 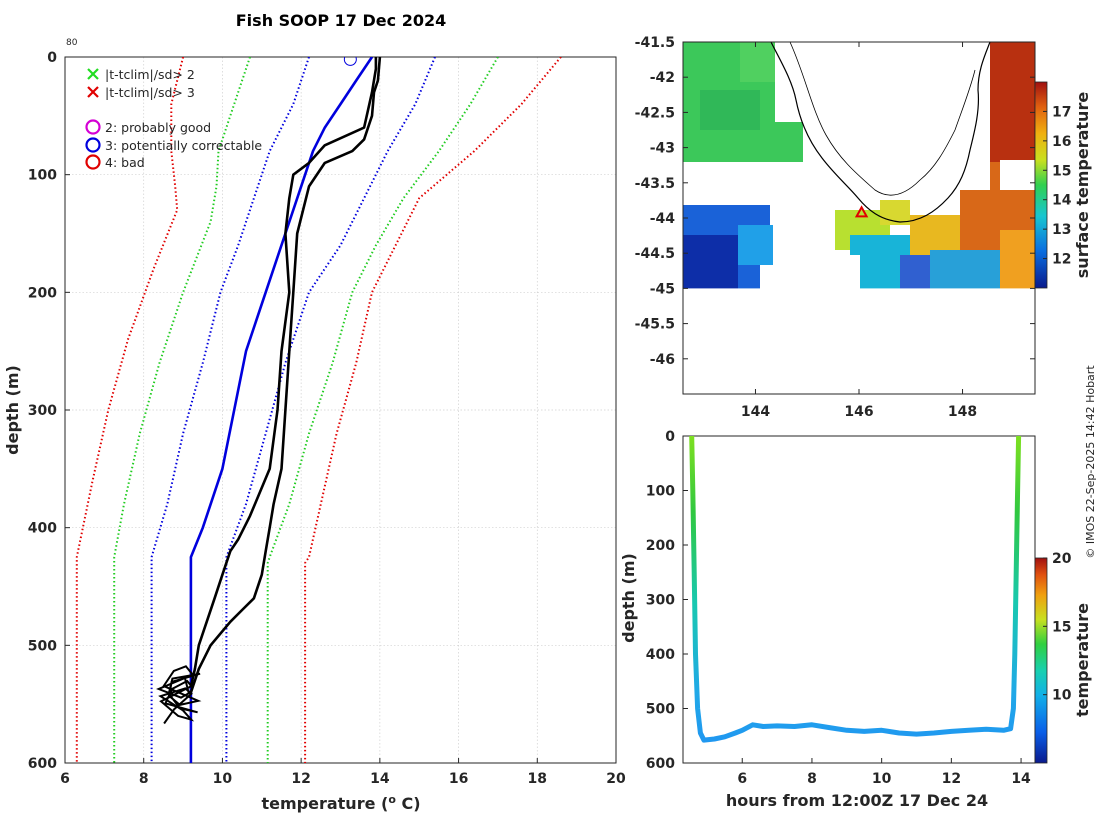 I want to click on profile-x-tick-label: 20, so click(x=616, y=779).